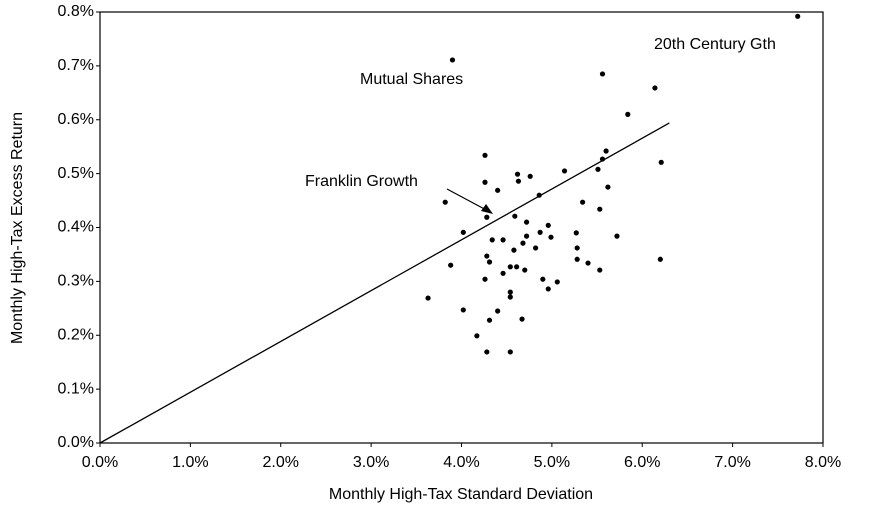  Describe the element at coordinates (715, 44) in the screenshot. I see `annotation: 20th Century Gth` at that location.